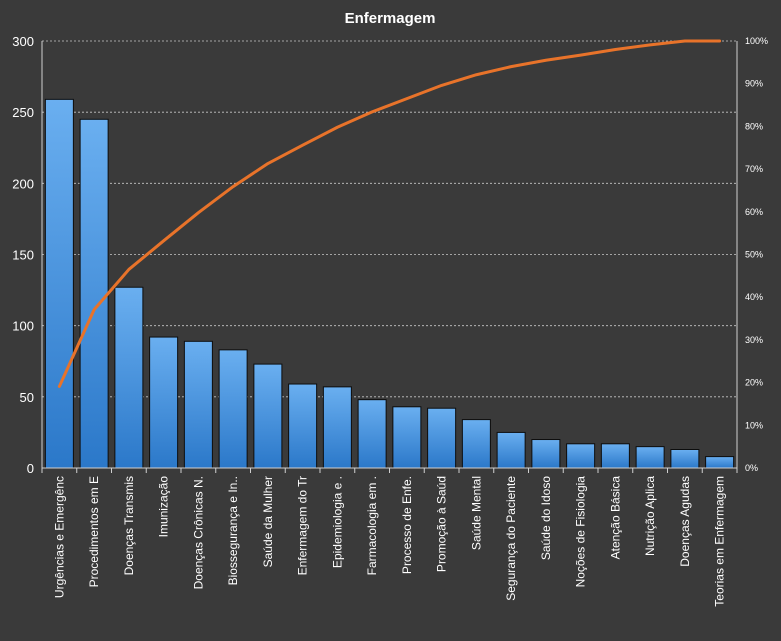 The image size is (781, 641). I want to click on category-label: Atenção Básica, so click(615, 518).